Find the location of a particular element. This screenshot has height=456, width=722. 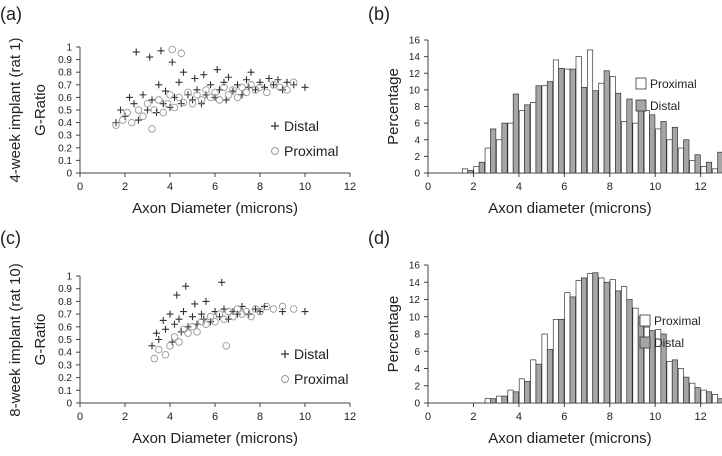

y-tick-label: 0.4 is located at coordinates (65, 123).